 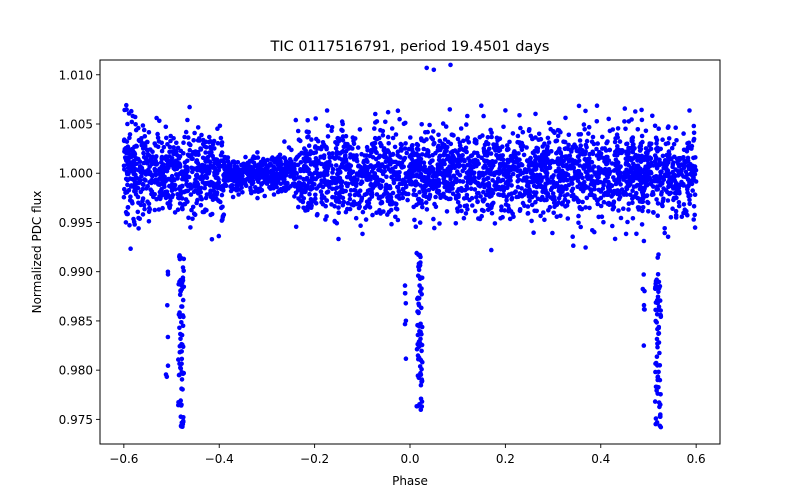 What do you see at coordinates (79, 247) in the screenshot?
I see `y-axis: 0.975 0.980 0.985 0.990 0.995 1.000 1.005 1.010` at bounding box center [79, 247].